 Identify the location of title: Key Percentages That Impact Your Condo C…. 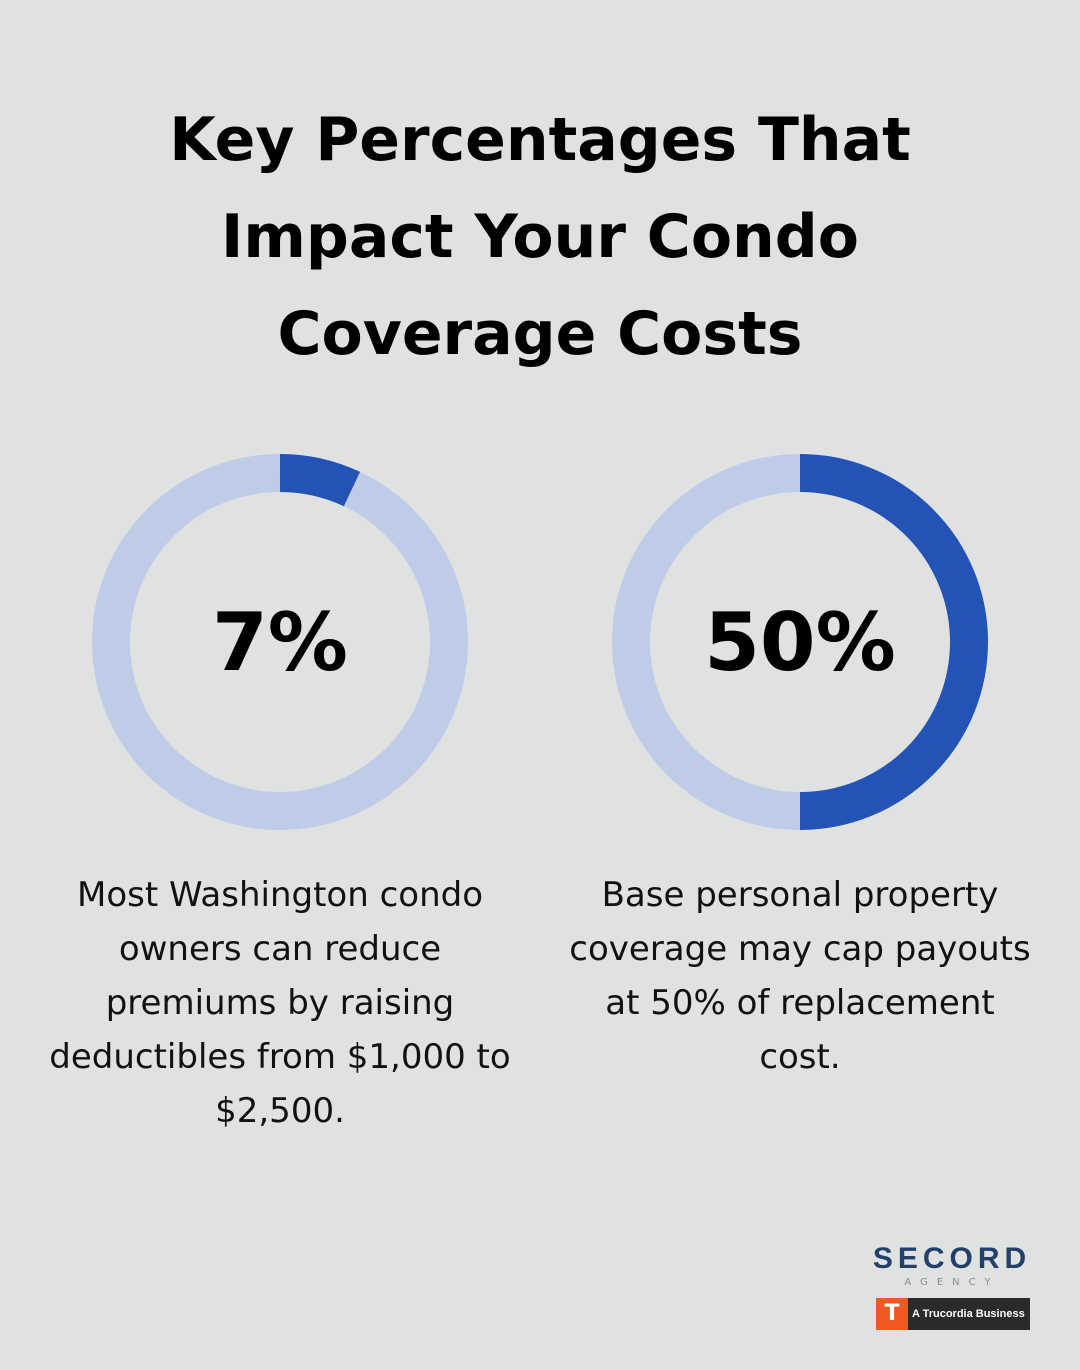
(540, 237).